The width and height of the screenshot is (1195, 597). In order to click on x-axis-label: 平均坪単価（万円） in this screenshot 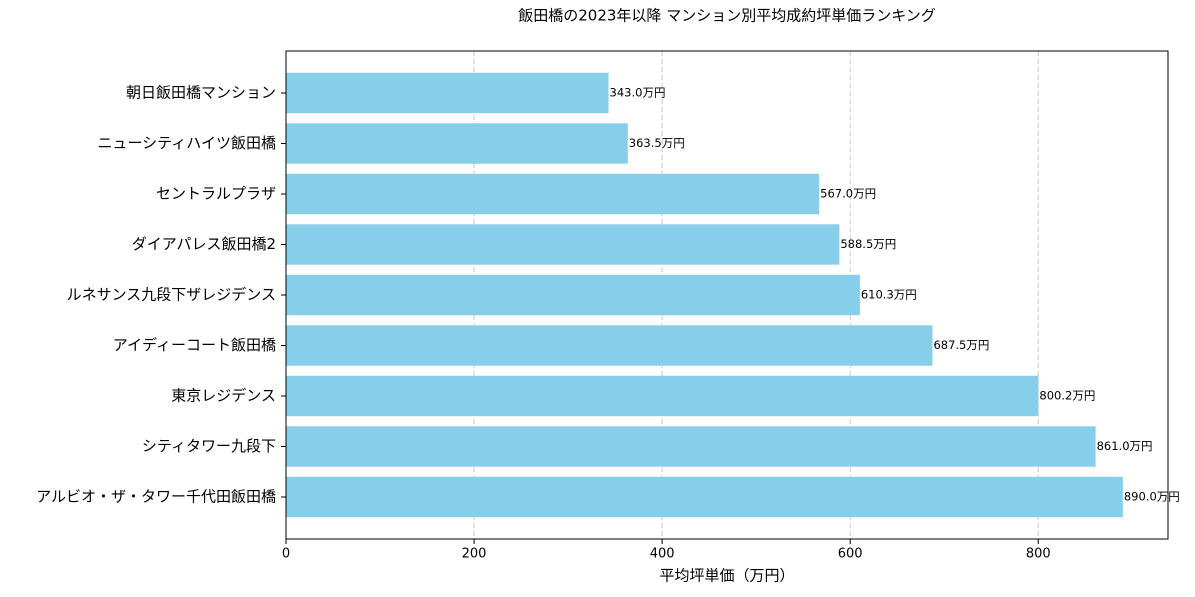, I will do `click(726, 576)`.